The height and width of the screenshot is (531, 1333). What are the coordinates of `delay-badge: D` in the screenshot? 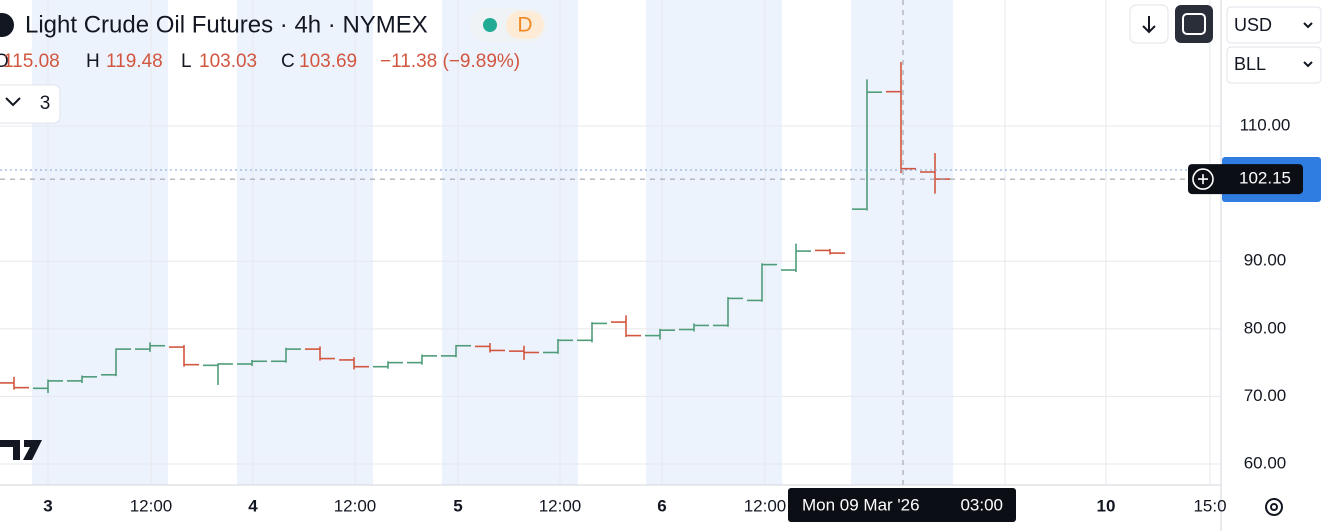 It's located at (524, 25).